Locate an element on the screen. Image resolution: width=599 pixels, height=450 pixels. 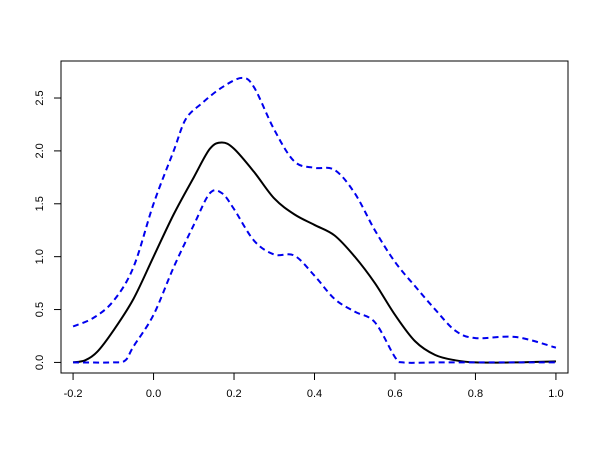
y-tick-label: 2.5 is located at coordinates (40, 97).